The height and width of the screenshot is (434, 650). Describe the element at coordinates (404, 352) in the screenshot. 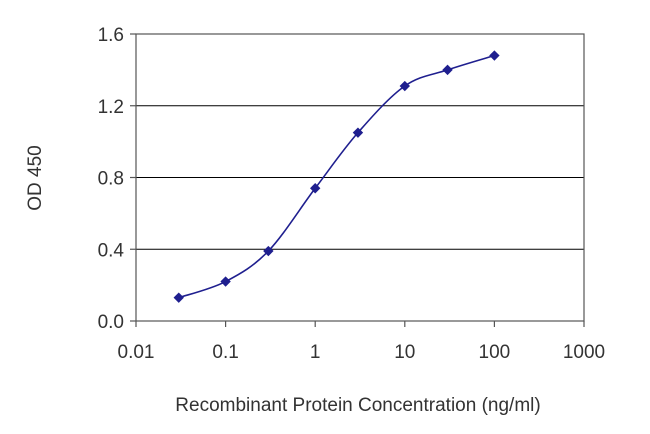

I see `x-tick-label-3: 10` at that location.